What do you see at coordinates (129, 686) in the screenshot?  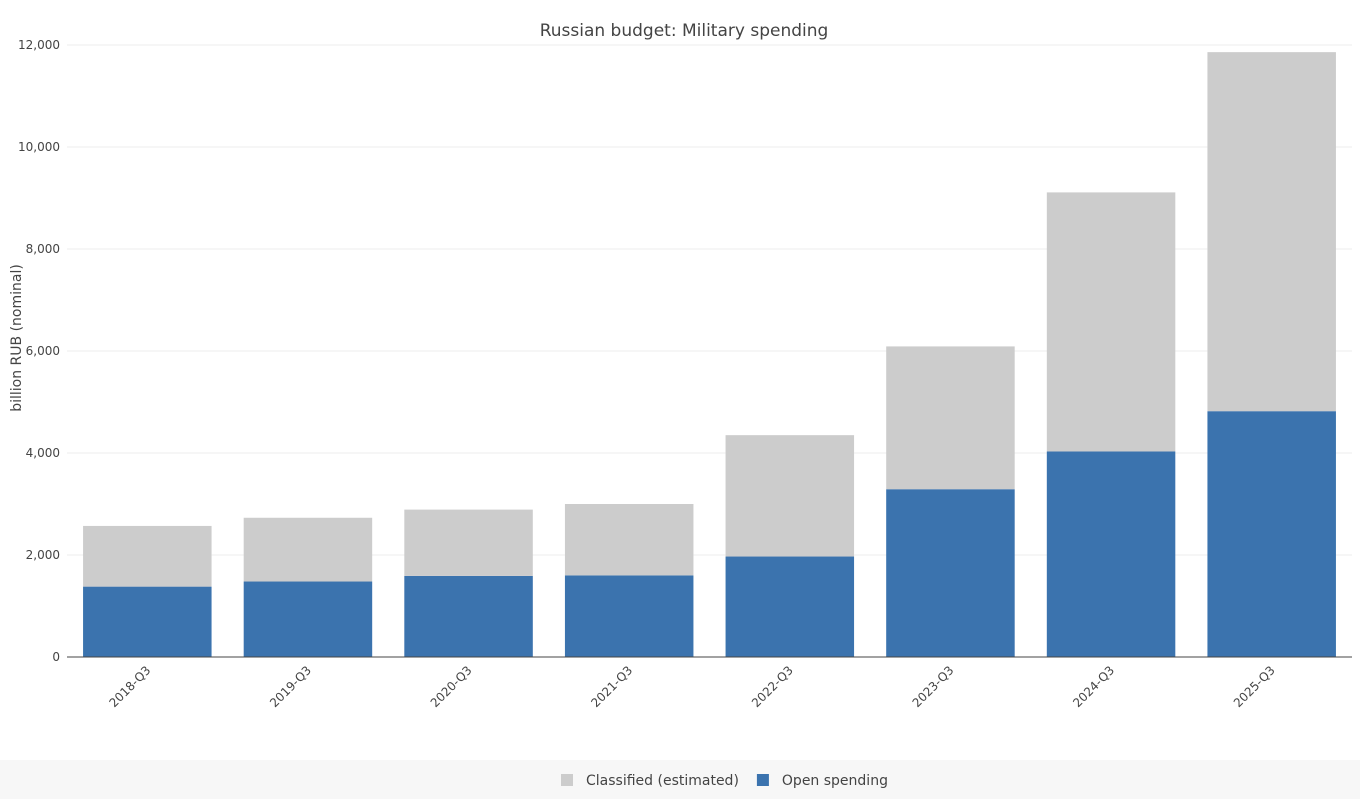 I see `x-tick-label: 2018-Q3` at bounding box center [129, 686].